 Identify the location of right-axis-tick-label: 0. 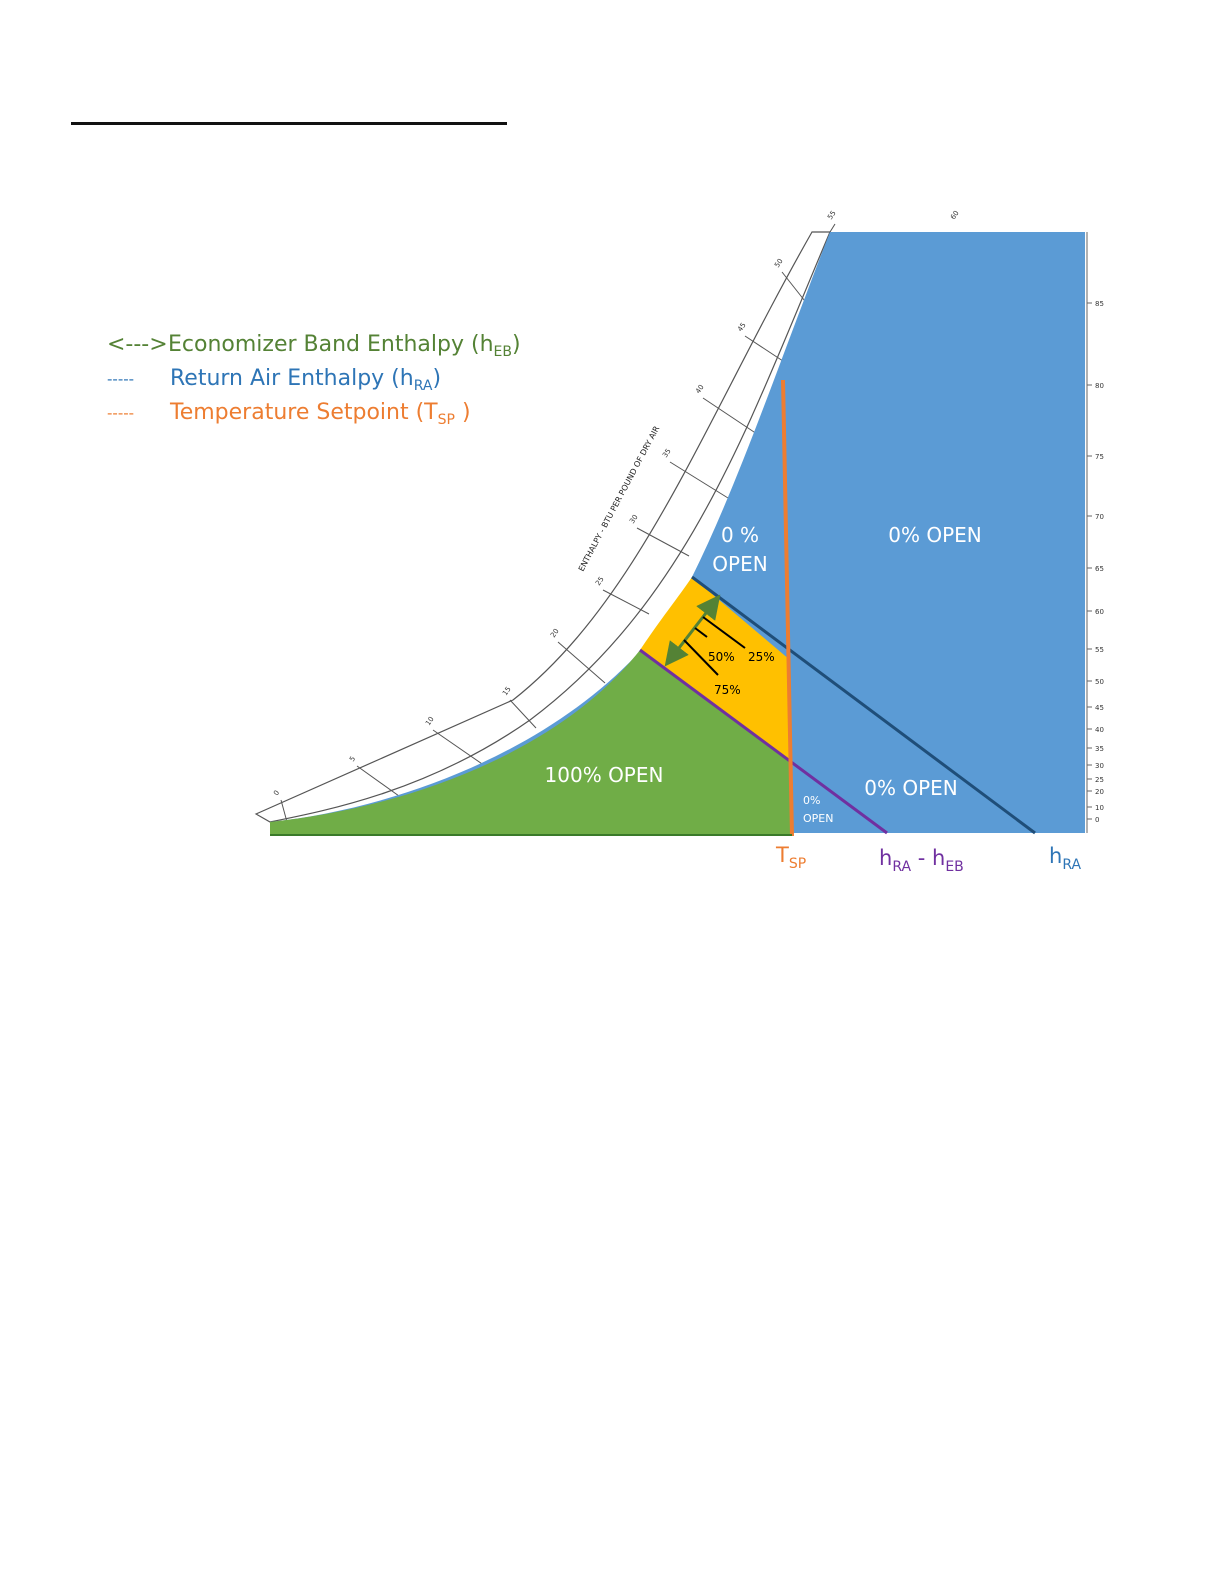
(1097, 820).